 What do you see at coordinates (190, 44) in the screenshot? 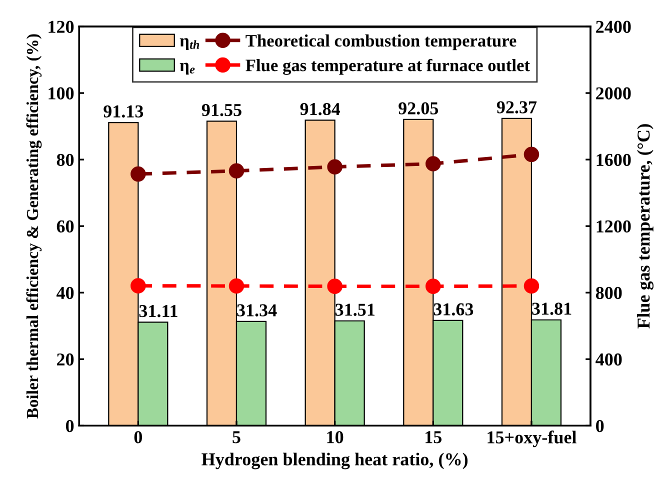
I see `legend-label: η$_{th}$` at bounding box center [190, 44].